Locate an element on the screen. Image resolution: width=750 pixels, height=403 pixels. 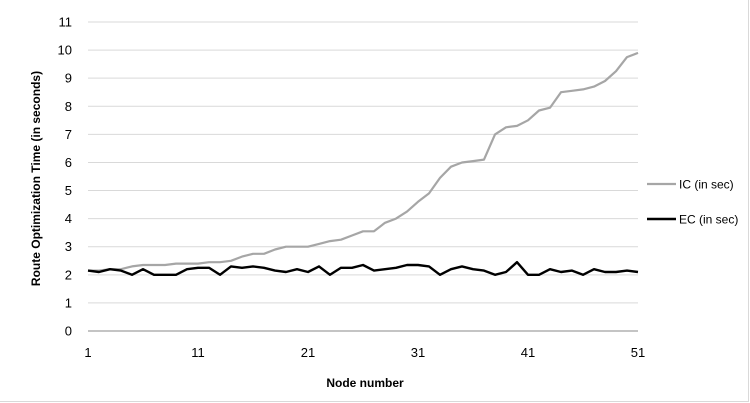
y-tick-label: 10 is located at coordinates (65, 50).